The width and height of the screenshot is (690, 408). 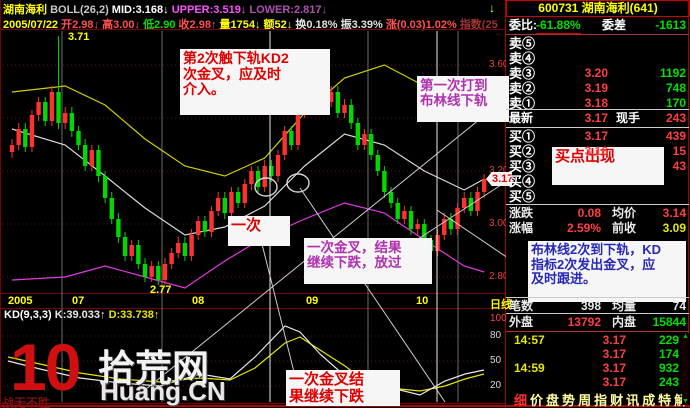 What do you see at coordinates (624, 306) in the screenshot?
I see `info-label-2: 均量` at bounding box center [624, 306].